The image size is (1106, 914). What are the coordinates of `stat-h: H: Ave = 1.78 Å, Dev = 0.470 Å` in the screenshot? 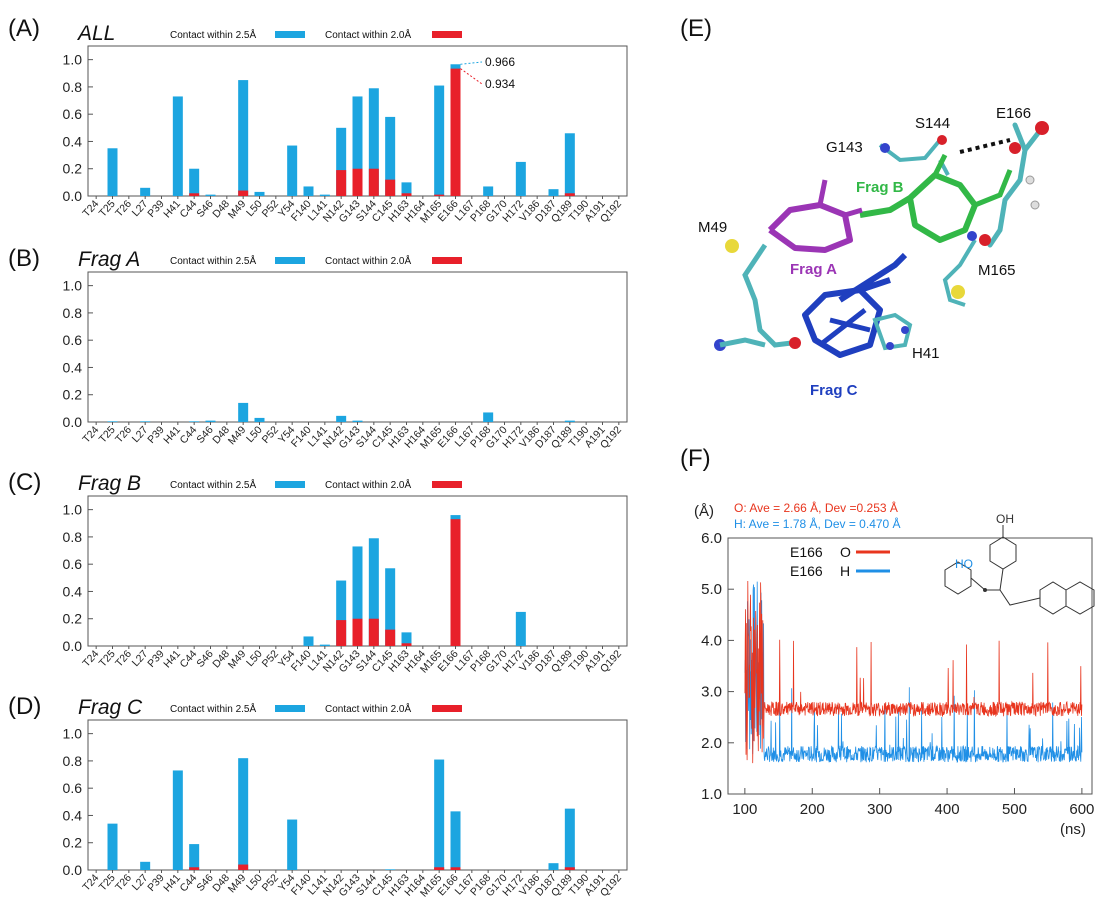 It's located at (817, 523).